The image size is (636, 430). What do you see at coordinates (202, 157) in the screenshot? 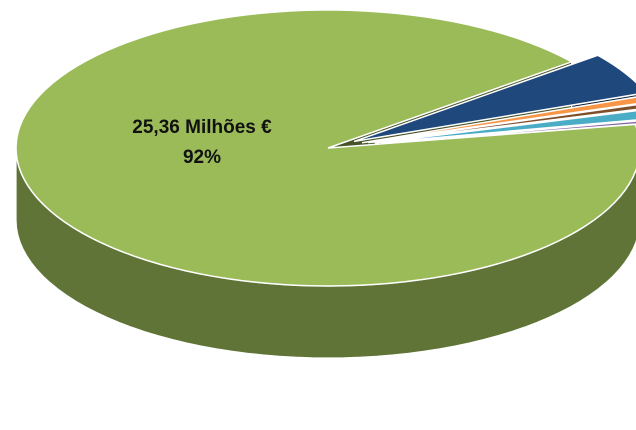
I see `slice-label-percent: 92%` at bounding box center [202, 157].